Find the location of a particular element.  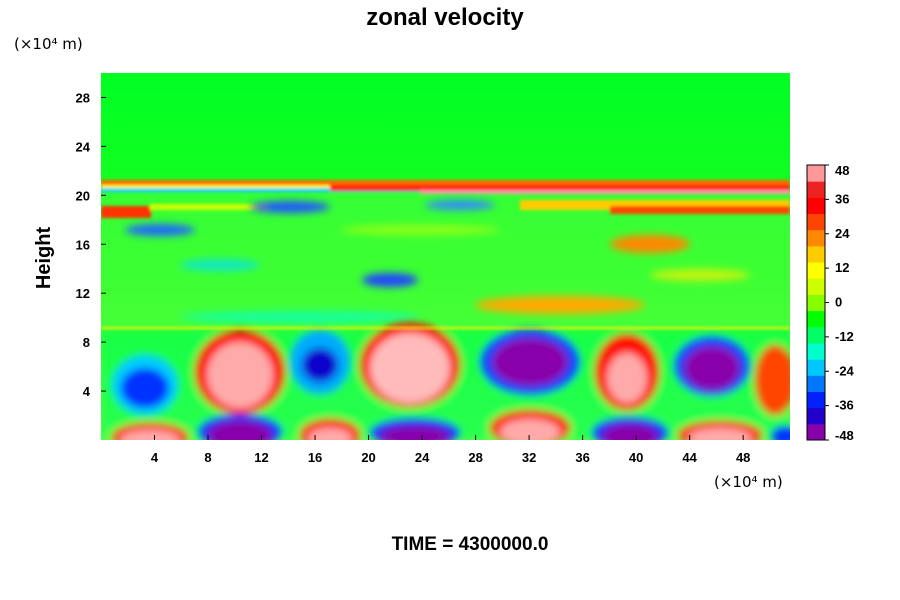

time-label: TIME = 4300000.0 is located at coordinates (470, 544).